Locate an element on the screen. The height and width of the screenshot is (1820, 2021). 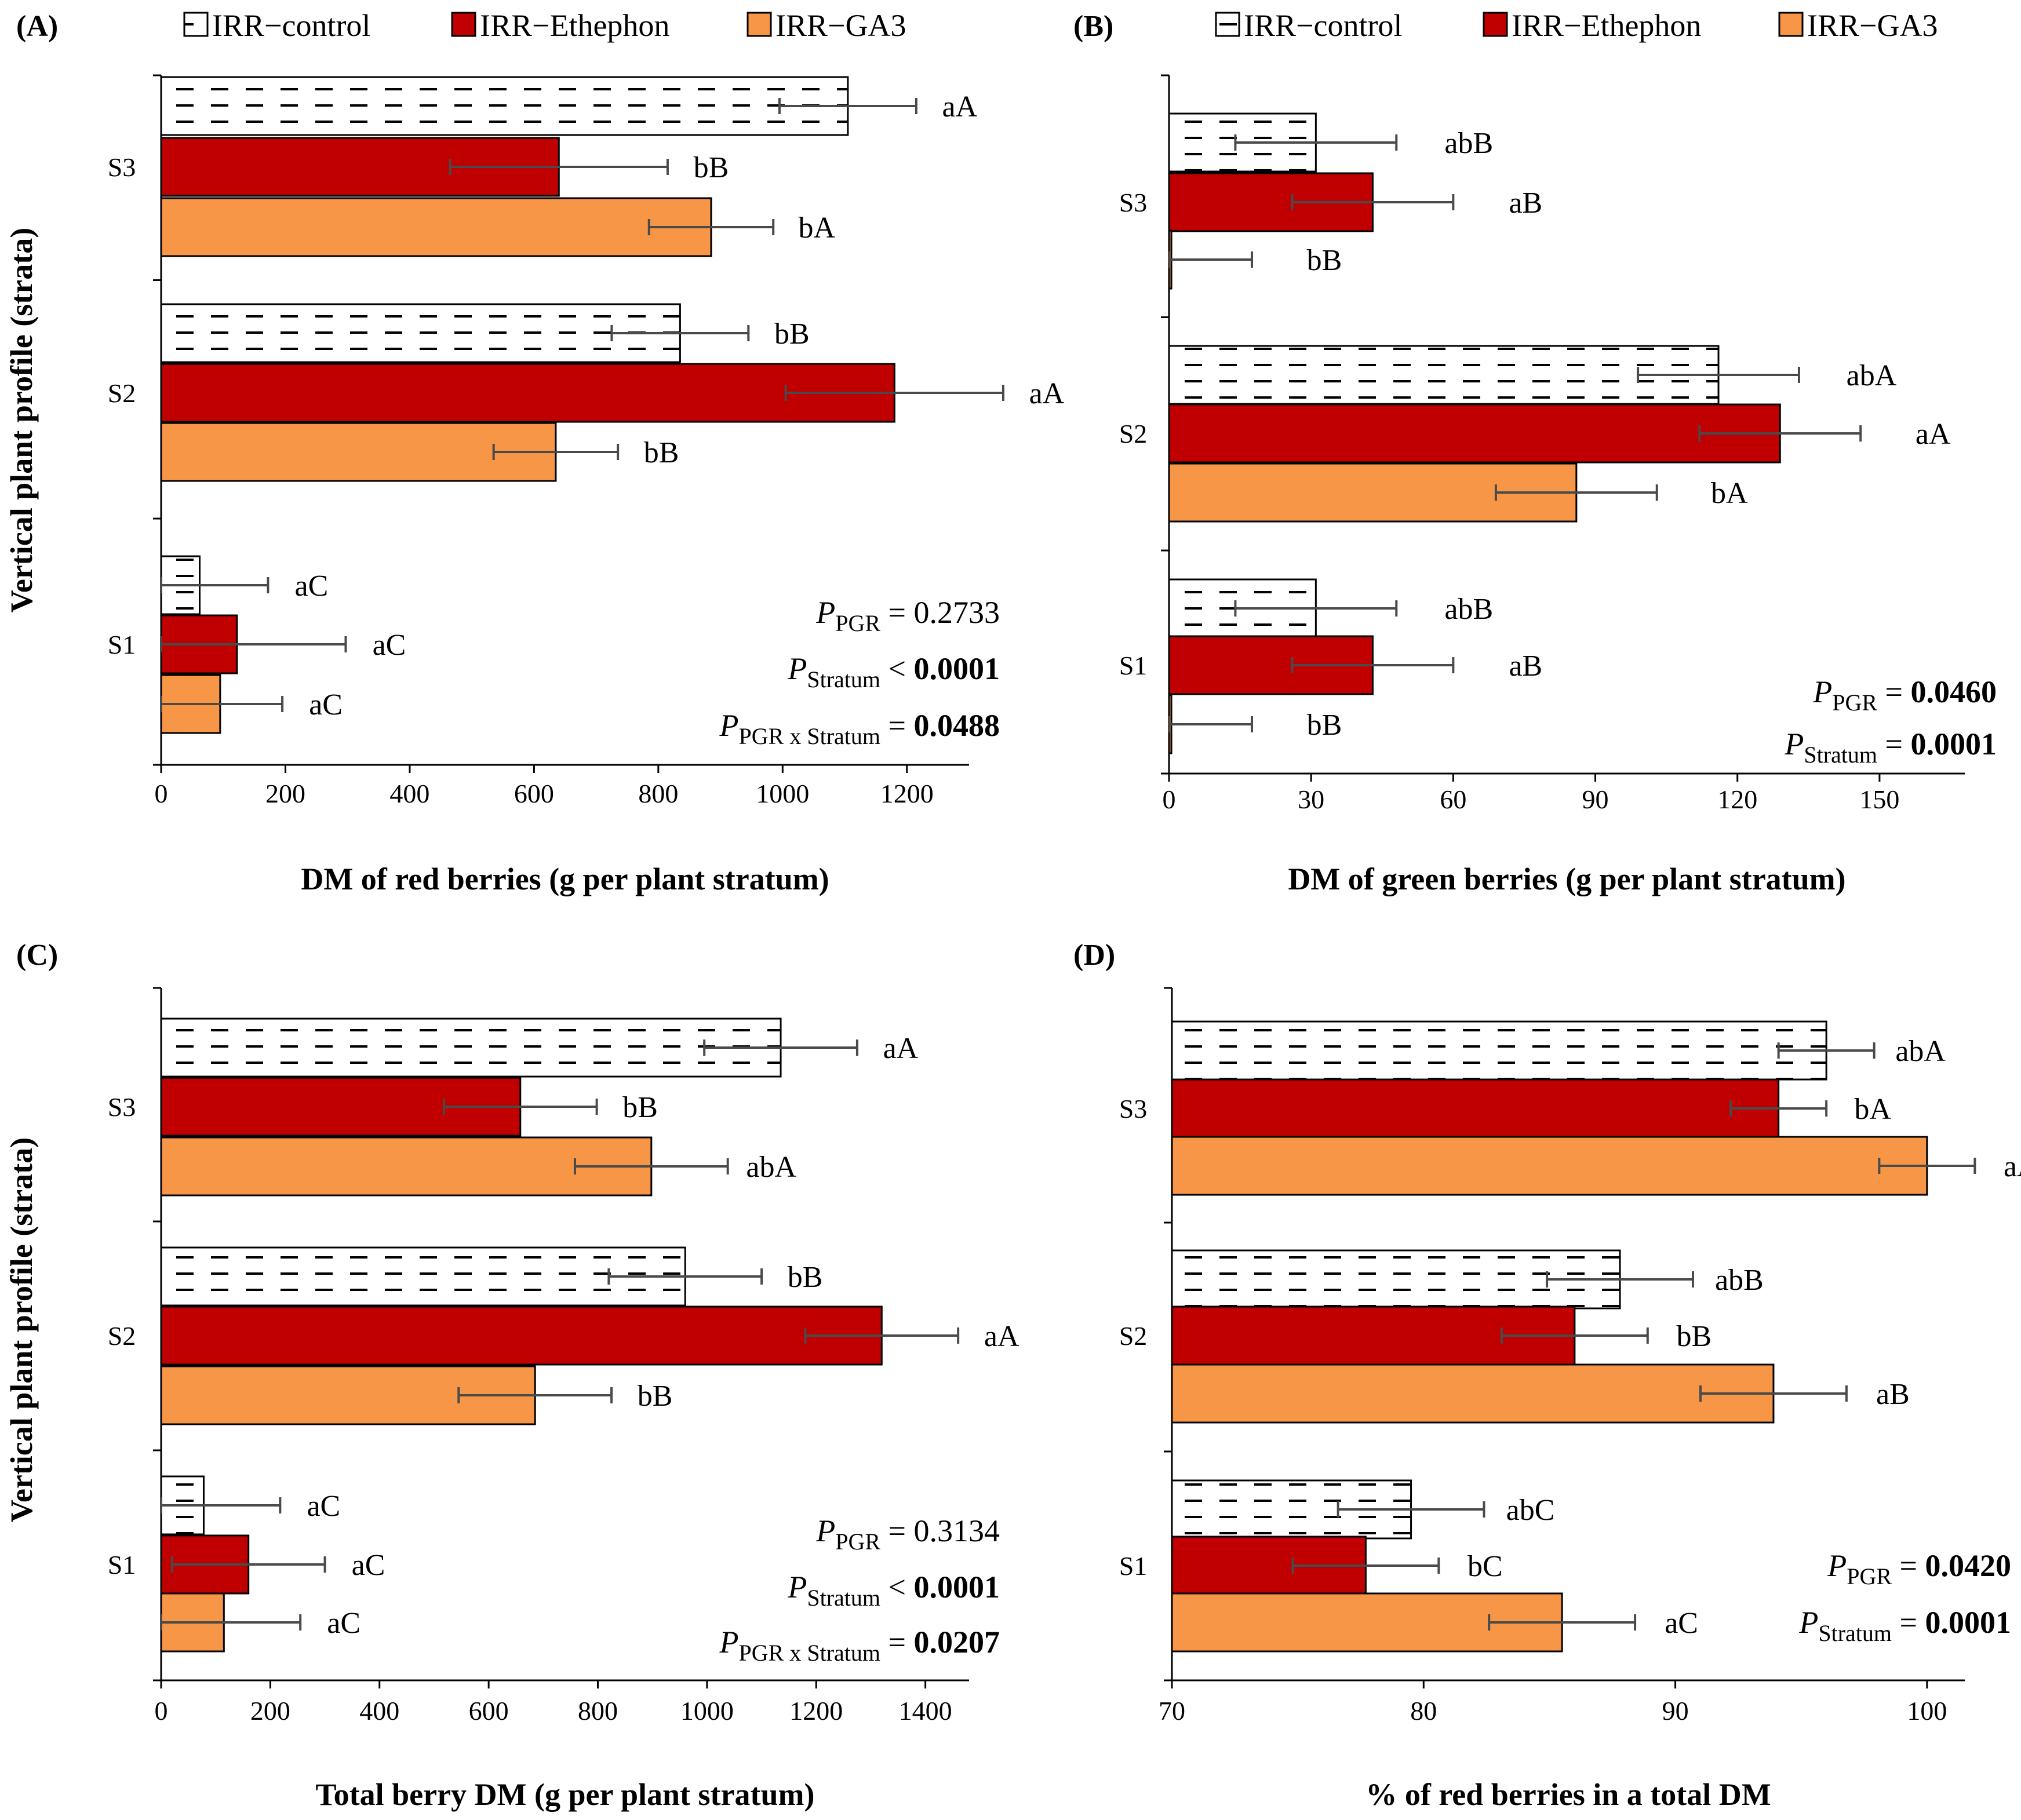
error-bar-control-s1 is located at coordinates (1411, 1509).